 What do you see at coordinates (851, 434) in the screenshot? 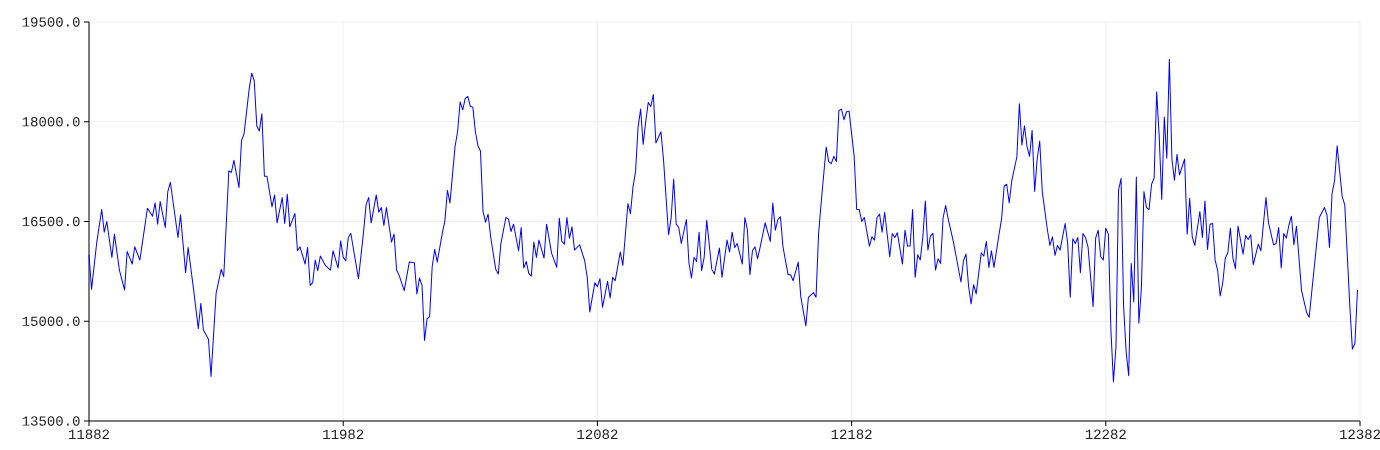
I see `x-tick-label: 12182` at bounding box center [851, 434].